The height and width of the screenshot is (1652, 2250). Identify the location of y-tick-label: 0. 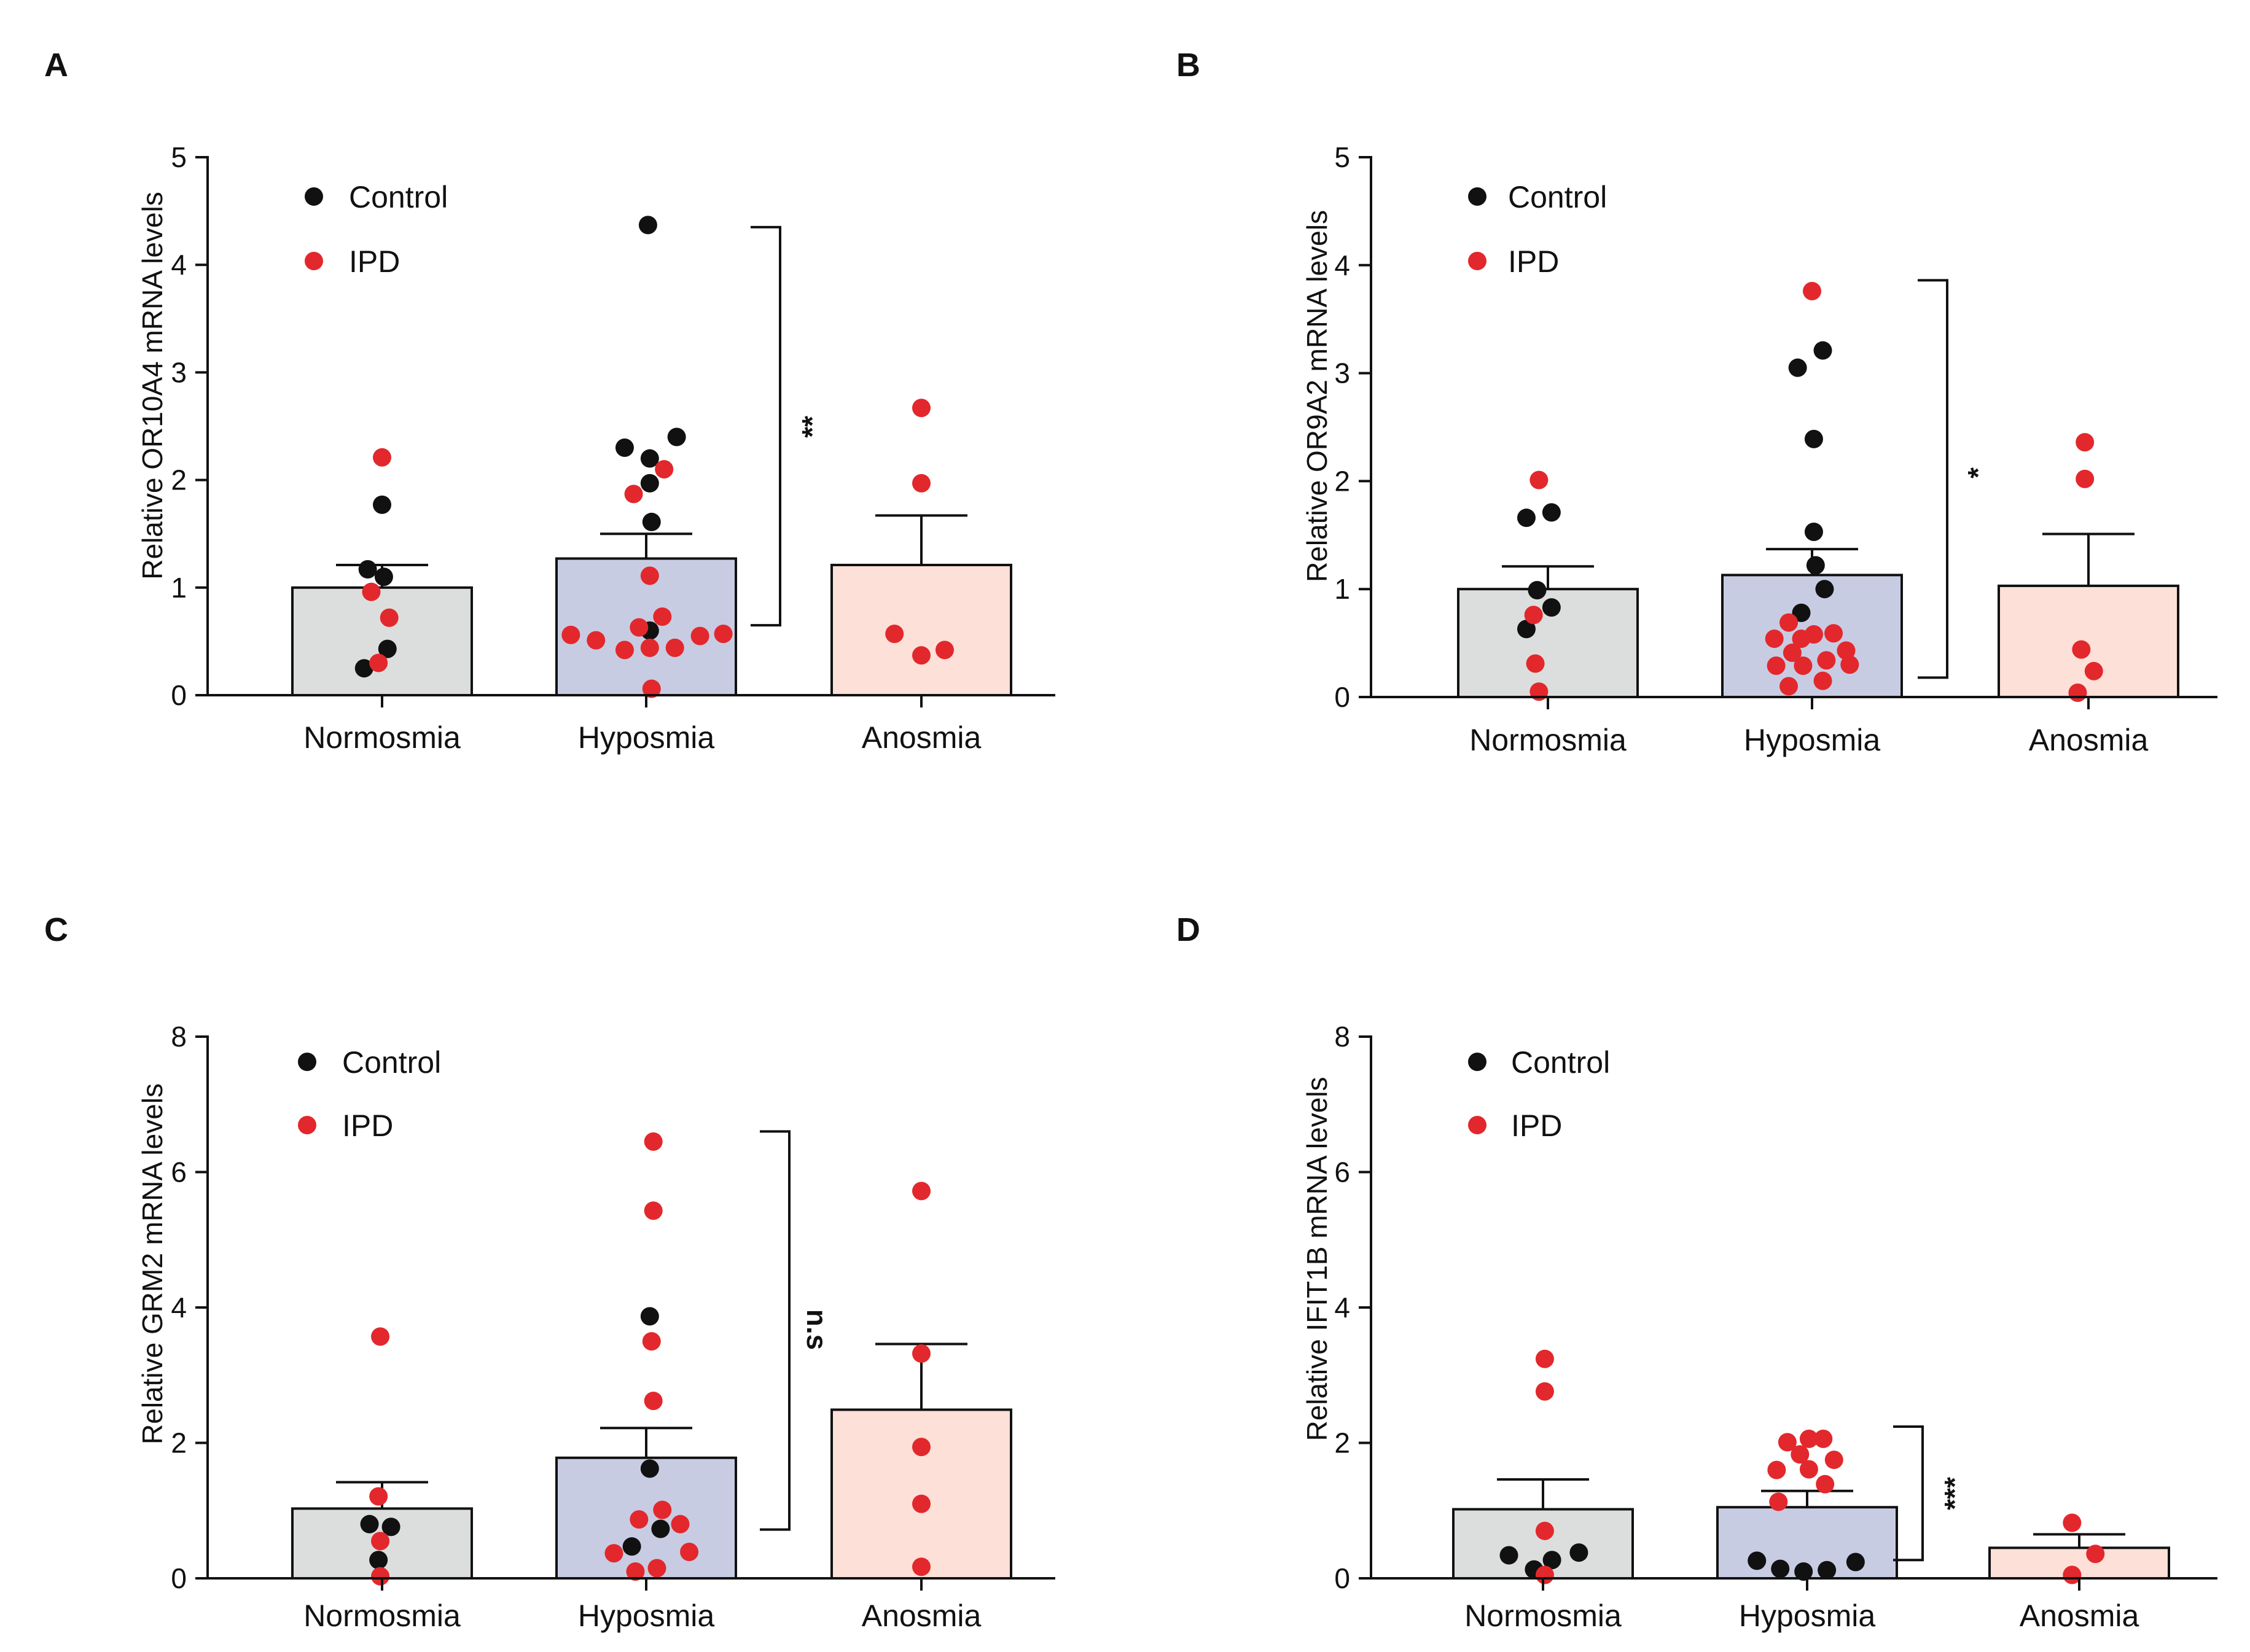
(179, 1578).